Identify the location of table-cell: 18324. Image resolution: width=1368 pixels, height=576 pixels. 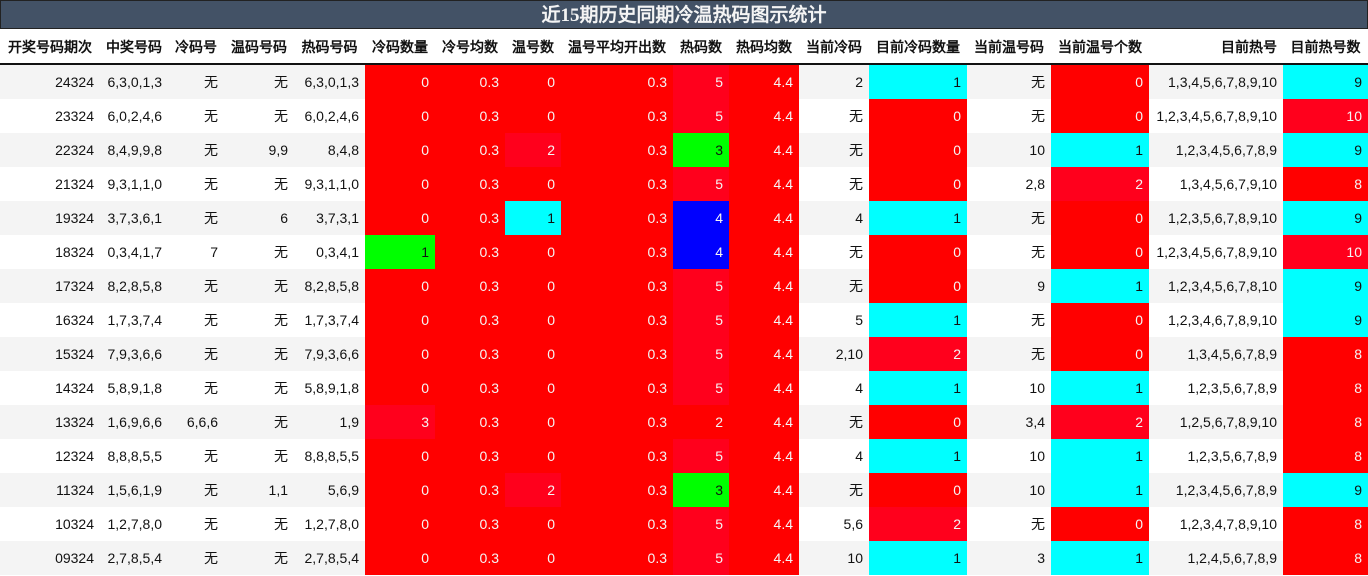
(74, 252).